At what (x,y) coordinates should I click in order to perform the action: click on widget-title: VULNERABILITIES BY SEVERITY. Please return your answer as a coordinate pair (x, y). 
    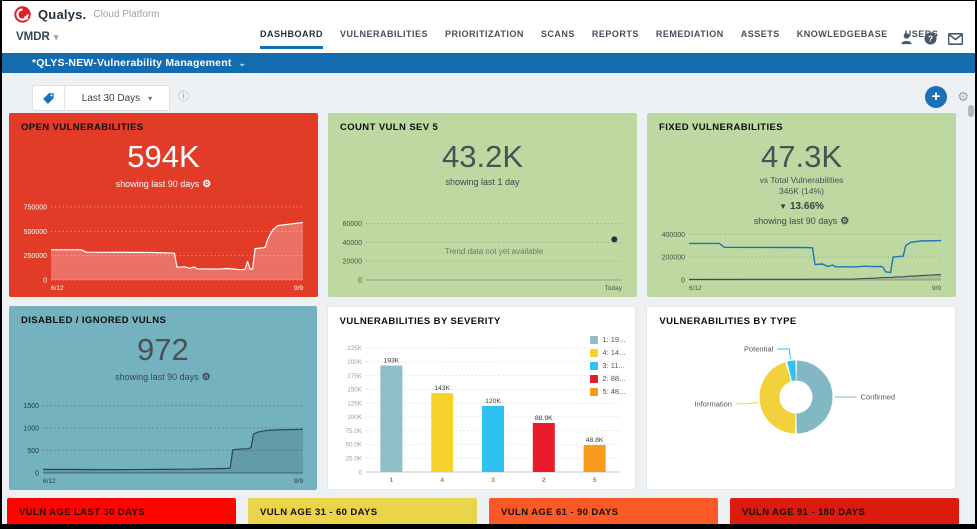
    Looking at the image, I should click on (420, 321).